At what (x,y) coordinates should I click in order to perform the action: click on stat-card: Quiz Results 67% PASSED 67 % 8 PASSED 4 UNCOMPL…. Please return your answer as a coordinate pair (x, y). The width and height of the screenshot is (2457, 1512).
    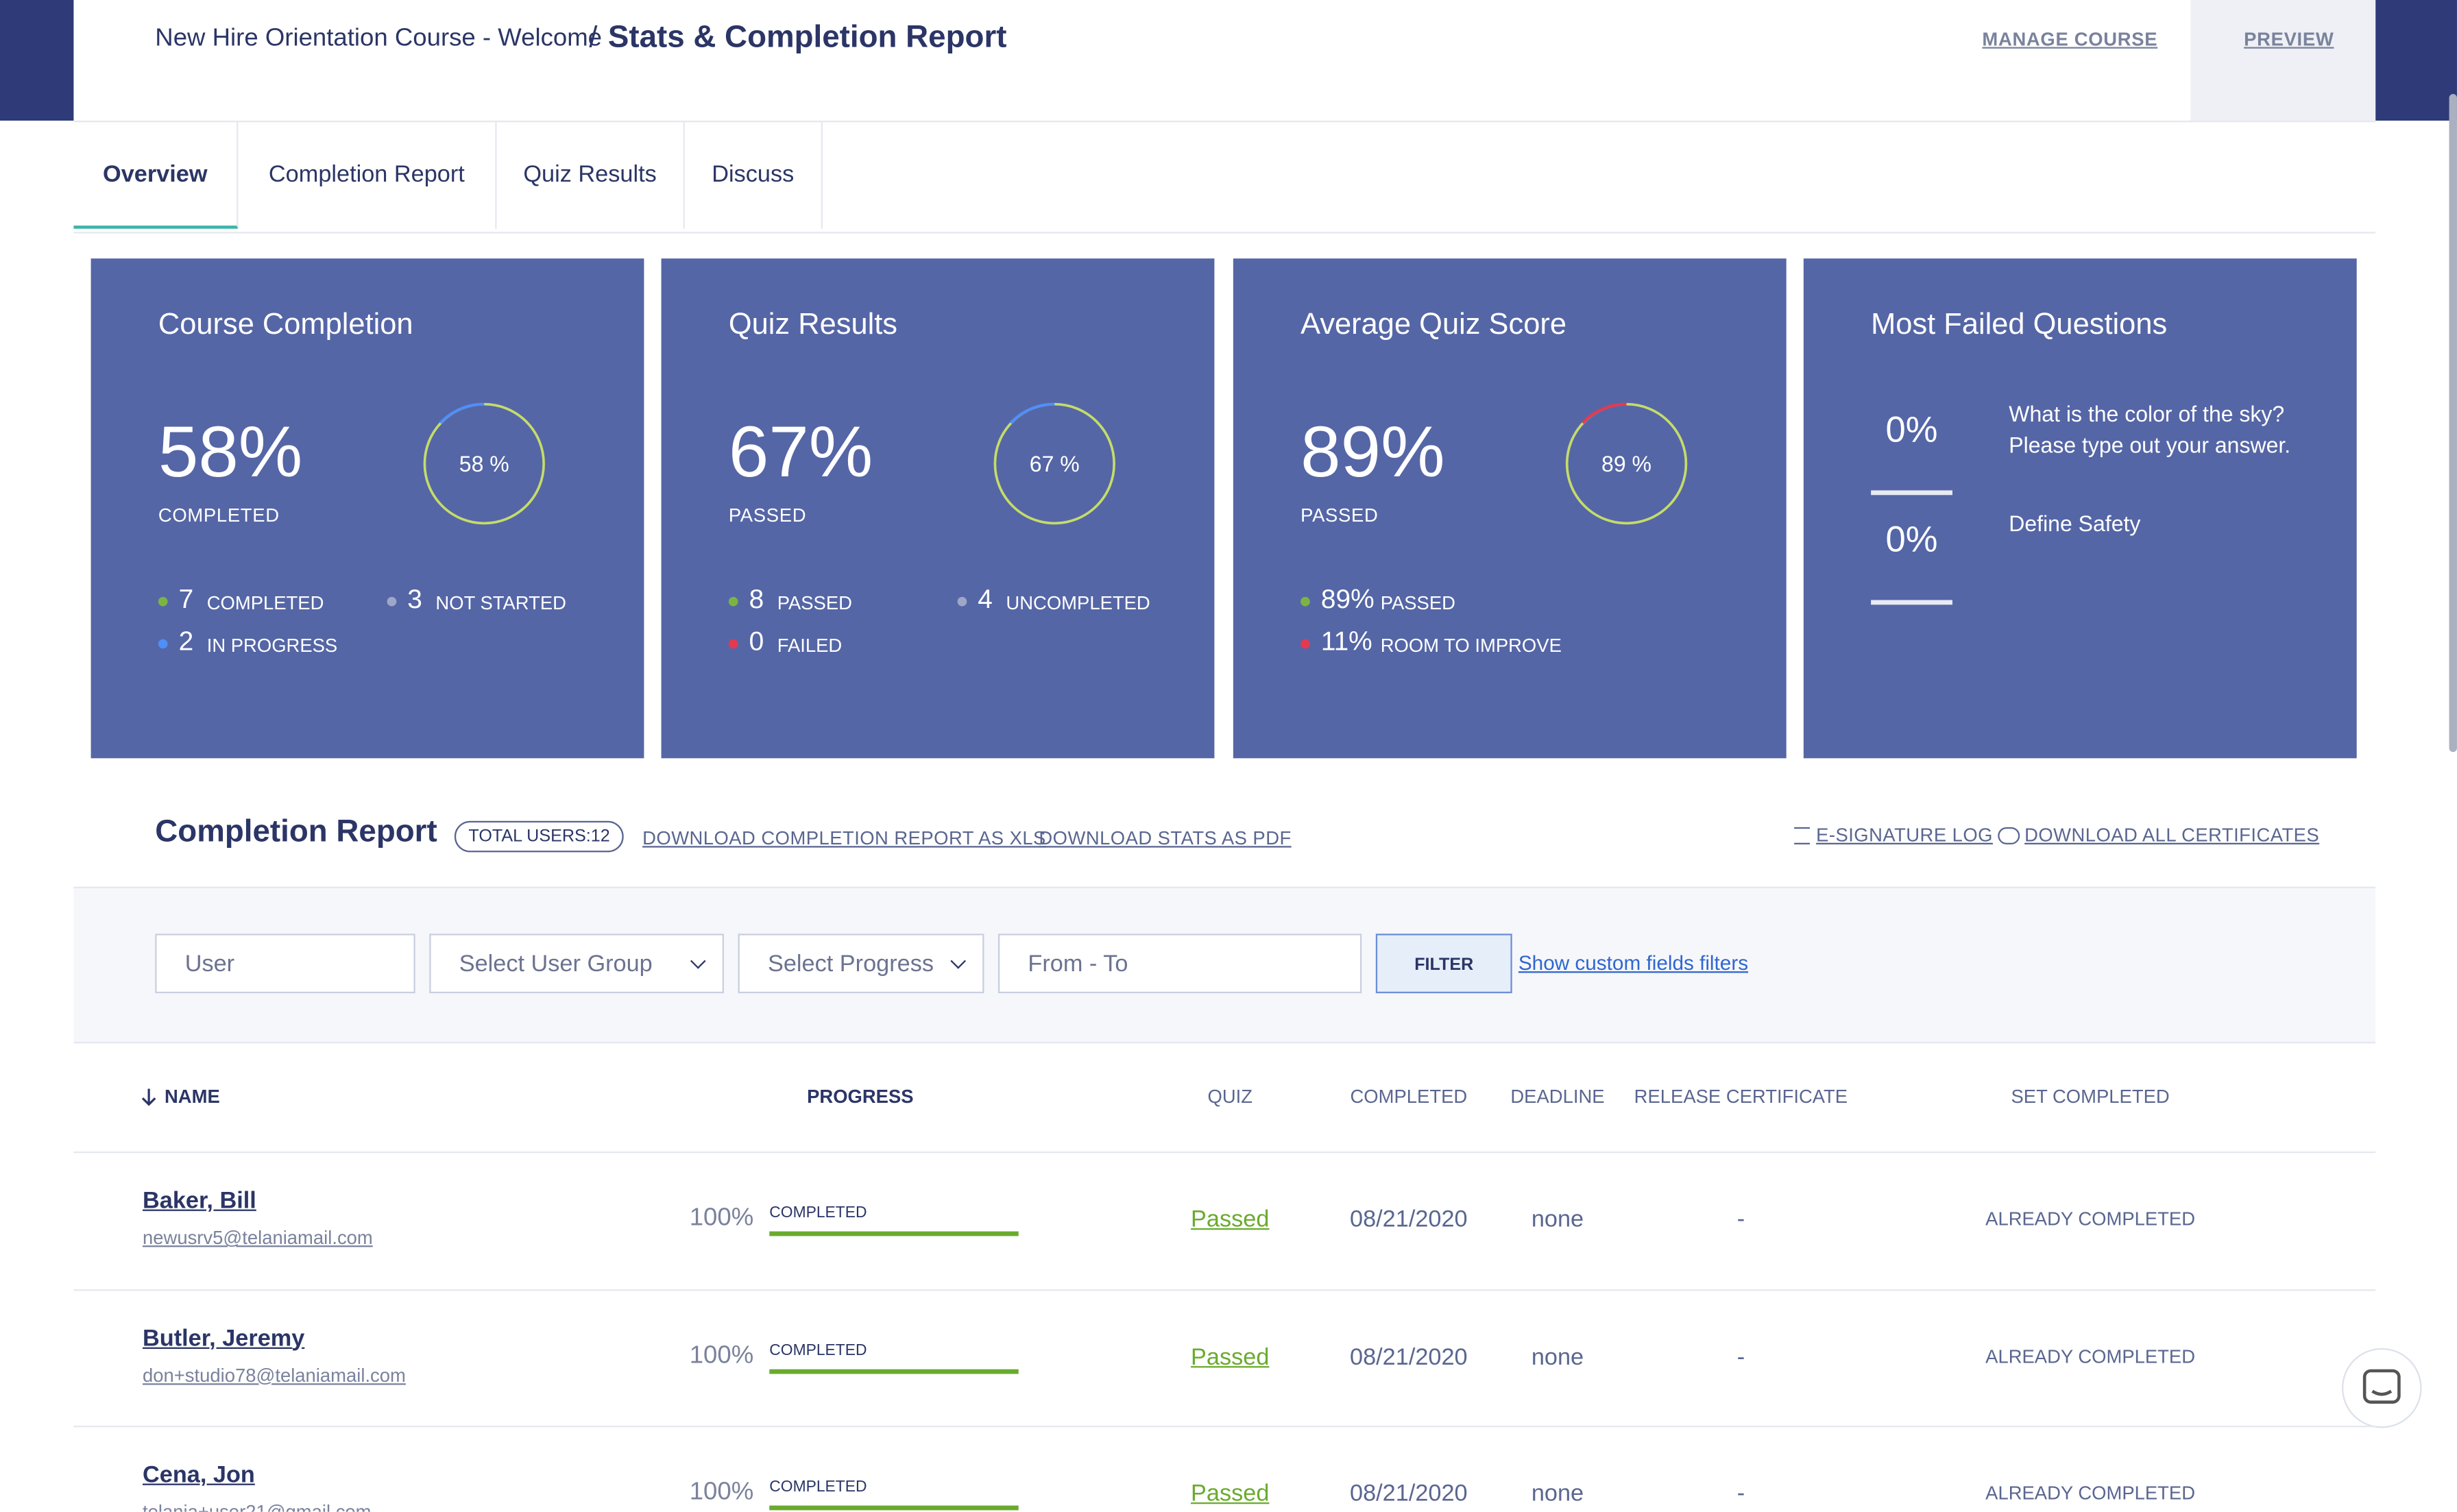
    Looking at the image, I should click on (938, 508).